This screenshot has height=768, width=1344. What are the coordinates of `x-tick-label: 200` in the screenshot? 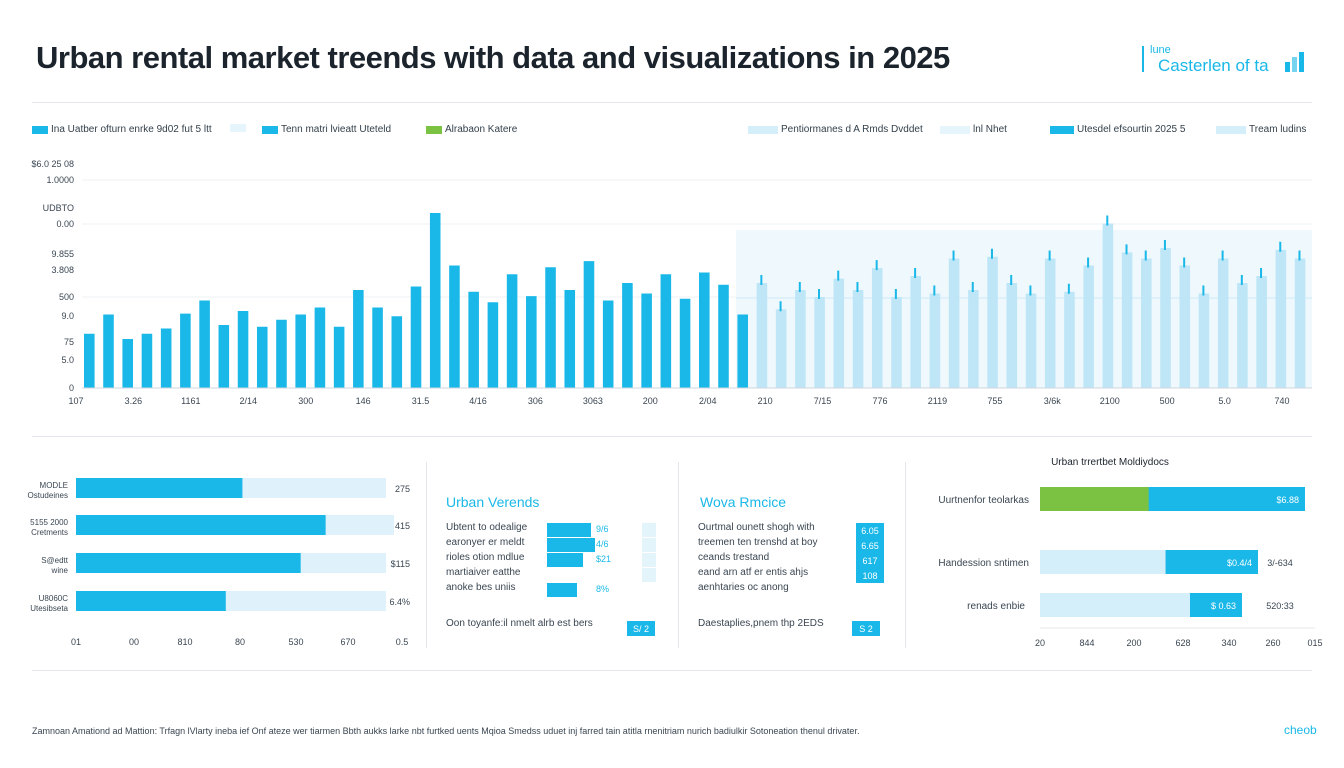 It's located at (1133, 643).